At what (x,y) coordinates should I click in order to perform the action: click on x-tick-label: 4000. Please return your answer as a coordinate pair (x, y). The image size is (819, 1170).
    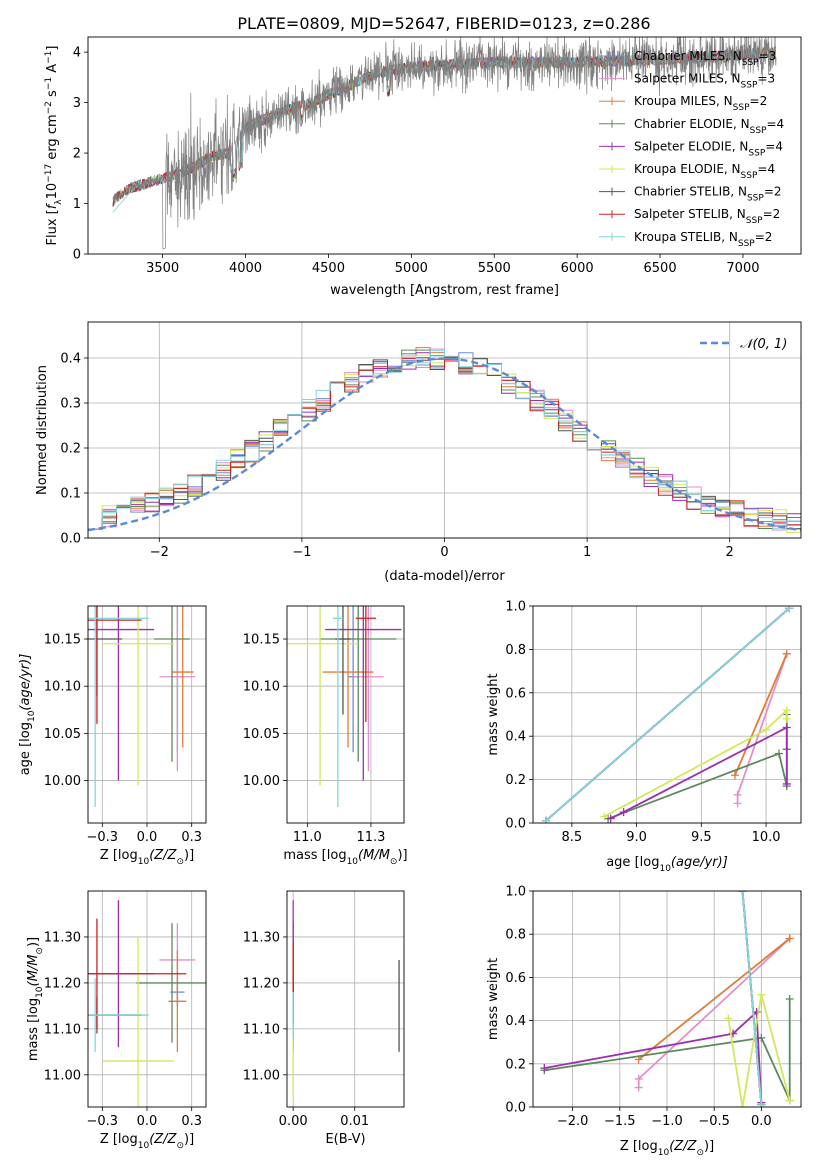
    Looking at the image, I should click on (245, 268).